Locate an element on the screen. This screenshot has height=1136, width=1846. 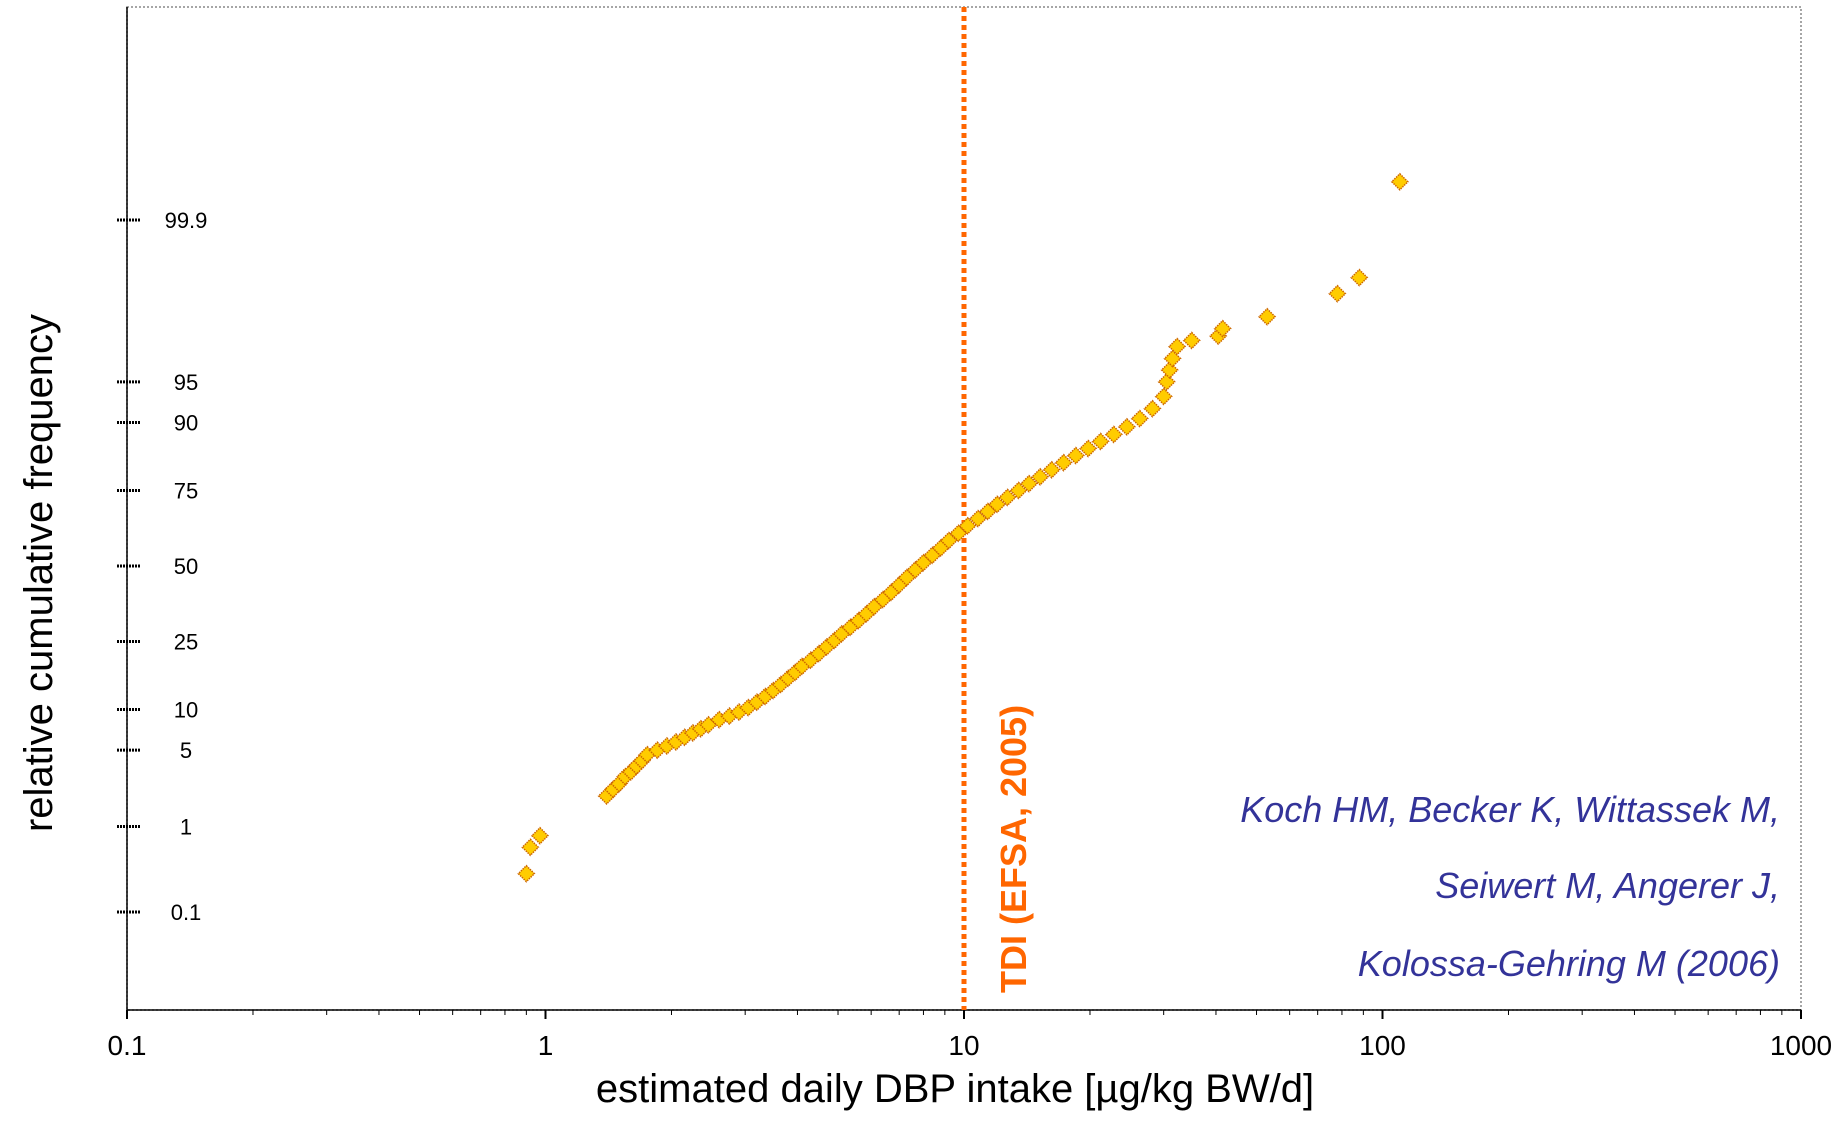
y-tick-label: 95 is located at coordinates (186, 382).